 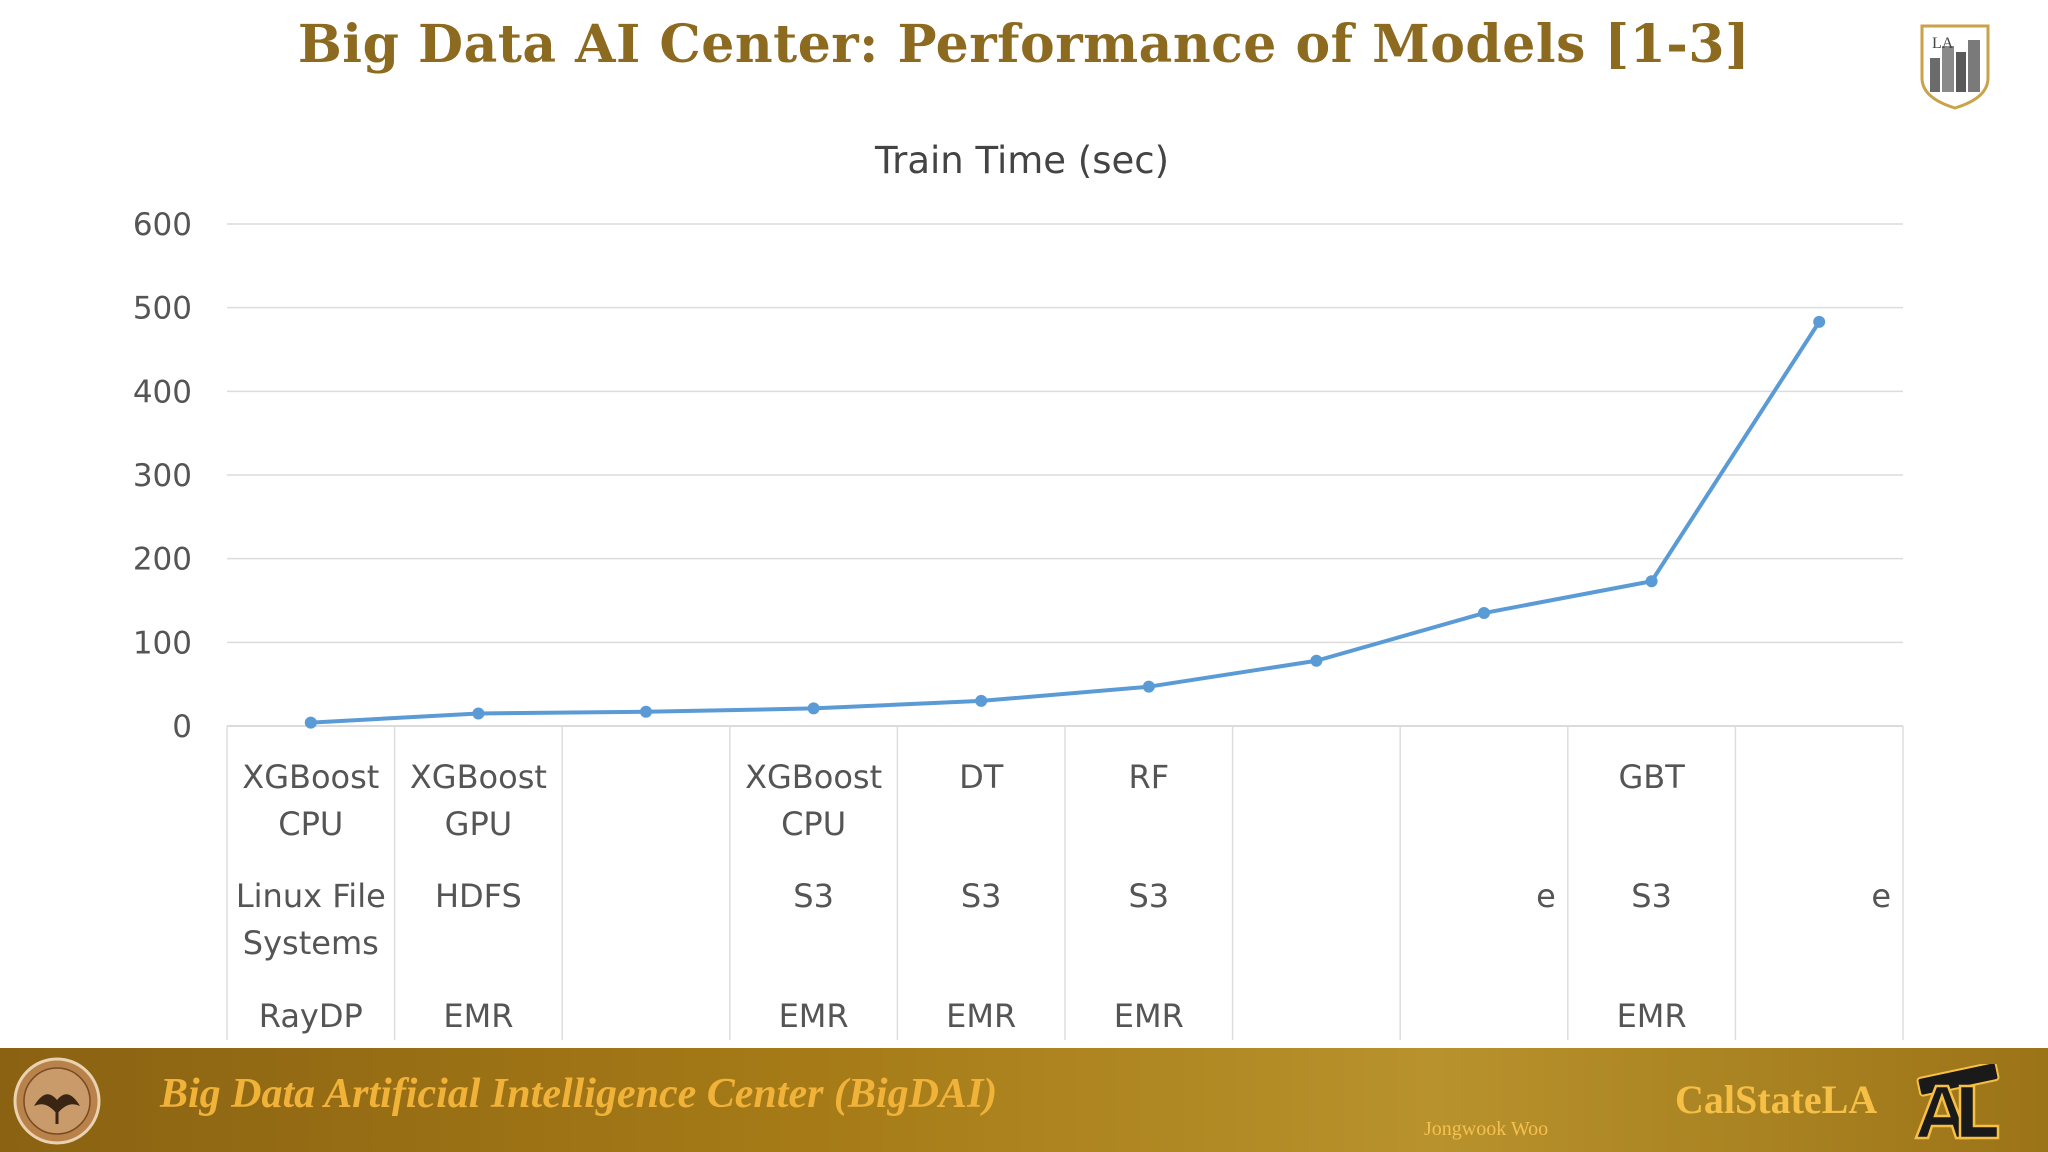 I want to click on y-tick-label: 0, so click(x=182, y=727).